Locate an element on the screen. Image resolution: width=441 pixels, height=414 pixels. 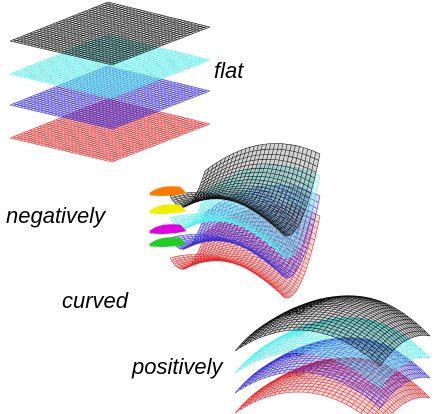
saddle-cyan-layer-mesh is located at coordinates (245, 212).